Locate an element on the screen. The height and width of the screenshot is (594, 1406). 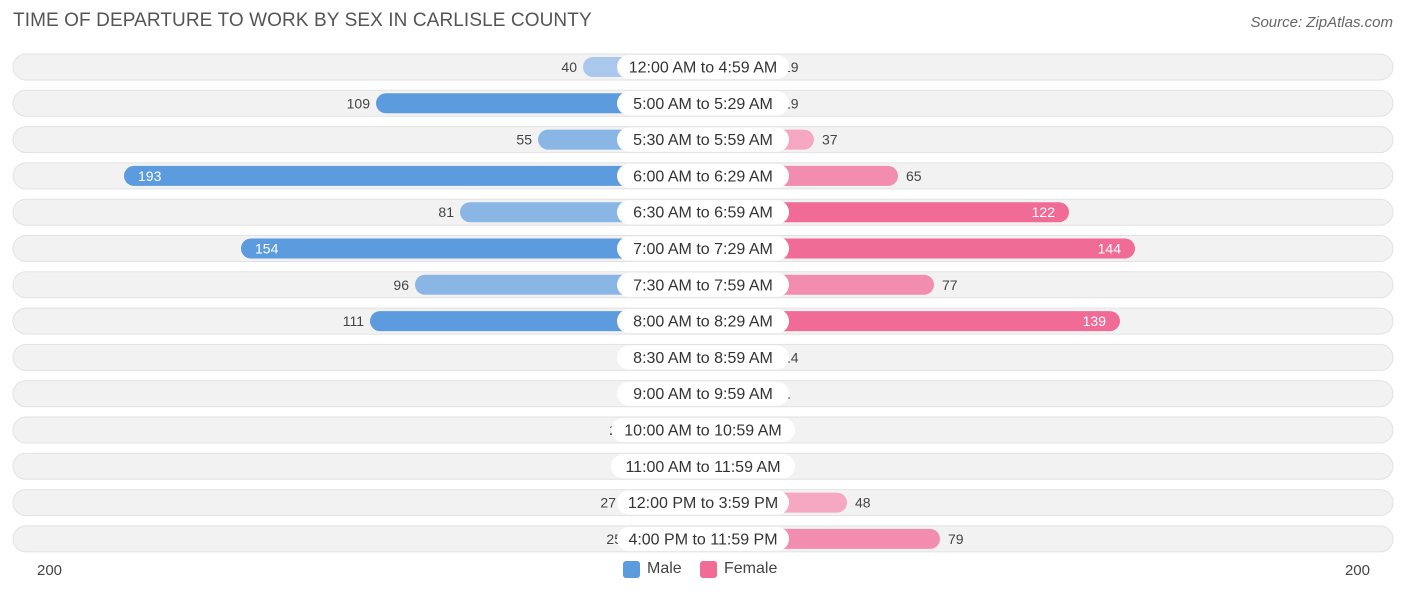
legend-male-swatch is located at coordinates (631, 569).